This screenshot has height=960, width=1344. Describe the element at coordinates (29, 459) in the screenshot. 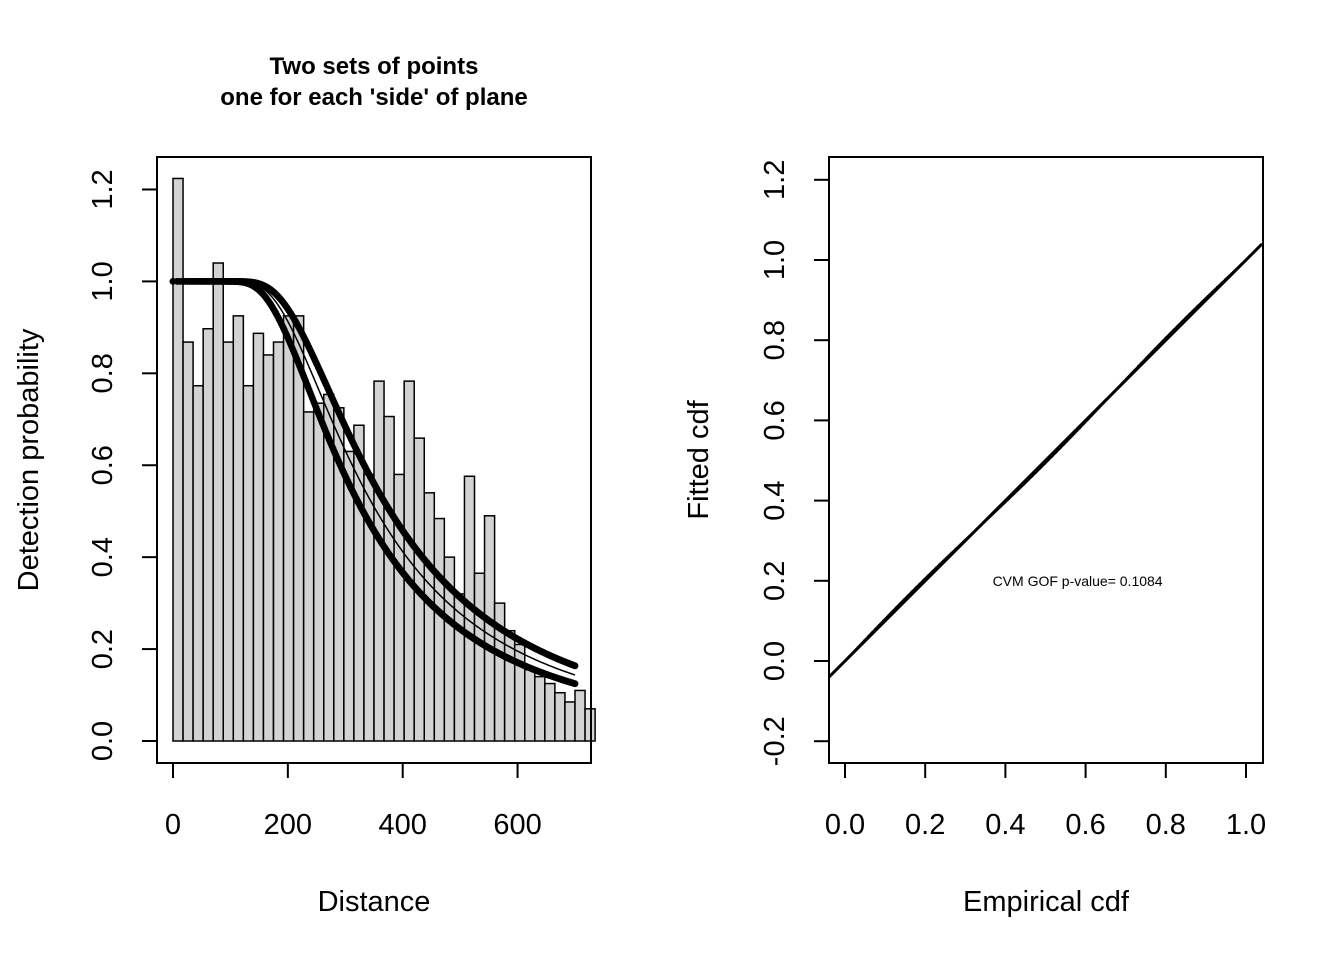

I see `y-axis-title: Detection probability` at that location.